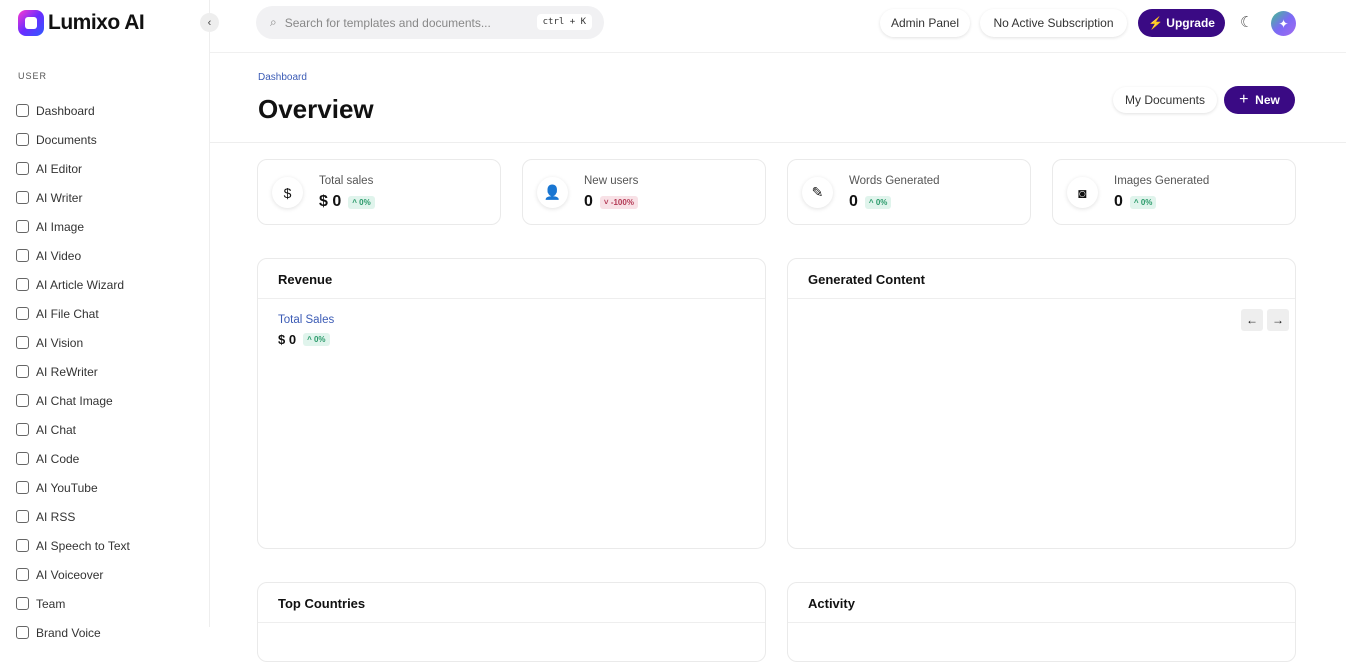 The width and height of the screenshot is (1346, 662). Describe the element at coordinates (1174, 192) in the screenshot. I see `stat-card: ◙ Images Generated 0 ^ 0%` at that location.